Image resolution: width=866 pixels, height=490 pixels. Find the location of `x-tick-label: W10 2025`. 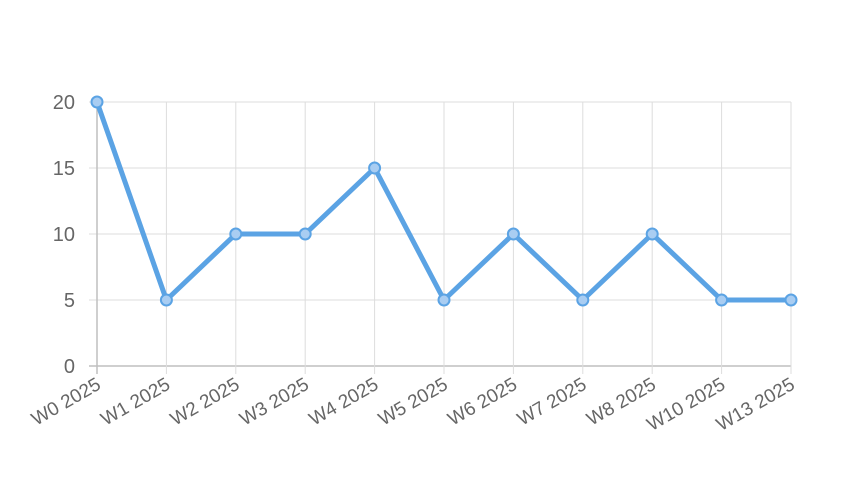

x-tick-label: W10 2025 is located at coordinates (687, 404).